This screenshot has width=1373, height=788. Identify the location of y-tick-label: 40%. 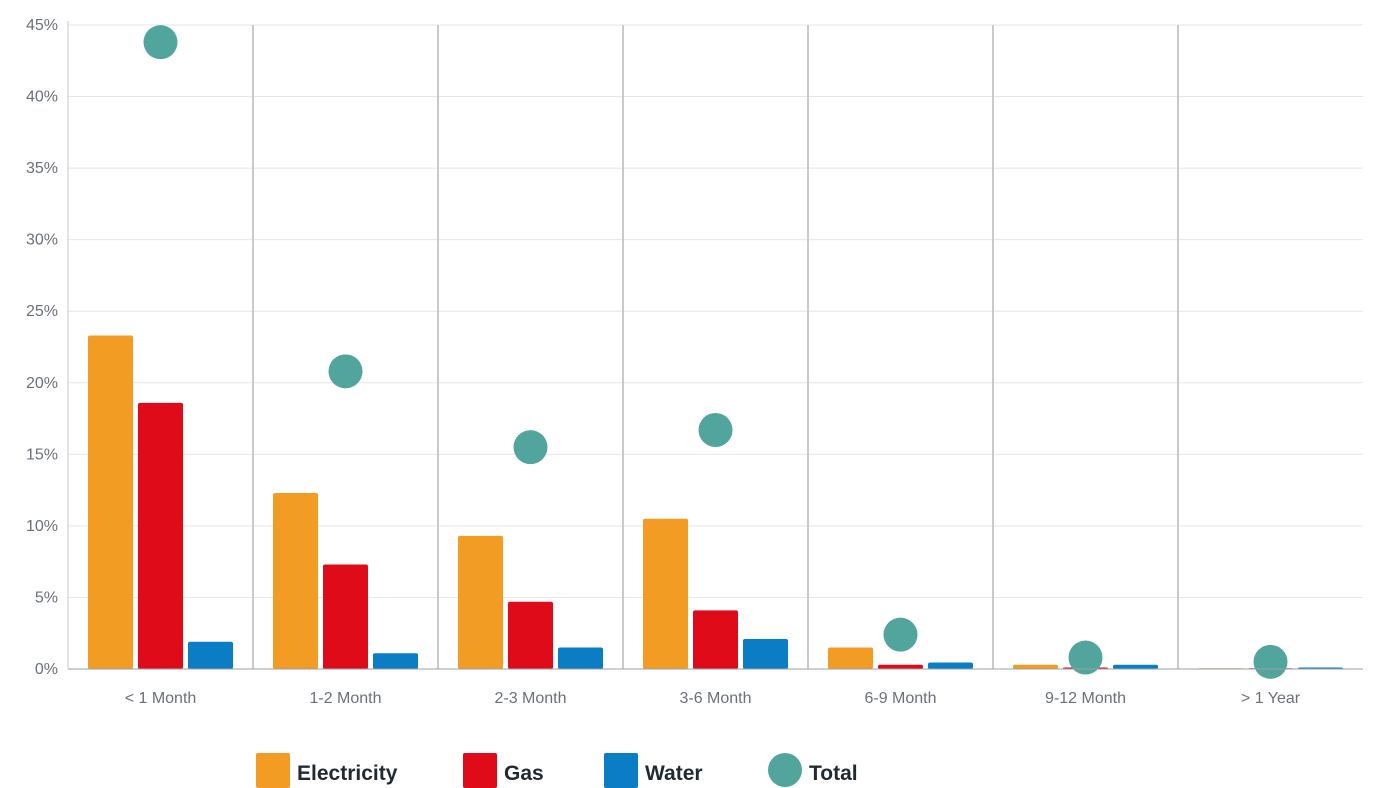
(42, 97).